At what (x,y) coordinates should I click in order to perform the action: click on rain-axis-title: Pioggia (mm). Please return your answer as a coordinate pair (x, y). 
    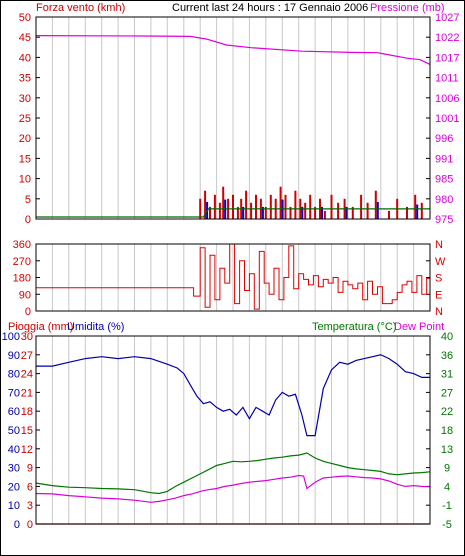
    Looking at the image, I should click on (40, 327).